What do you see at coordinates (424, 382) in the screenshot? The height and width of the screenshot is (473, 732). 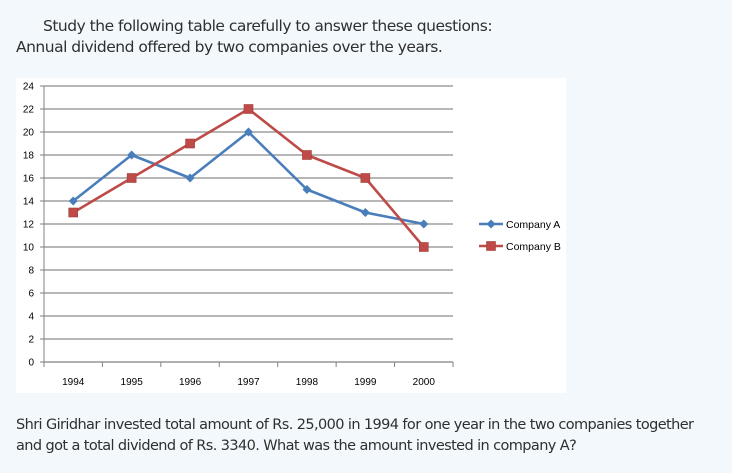 I see `x-tick-label: 2000` at bounding box center [424, 382].